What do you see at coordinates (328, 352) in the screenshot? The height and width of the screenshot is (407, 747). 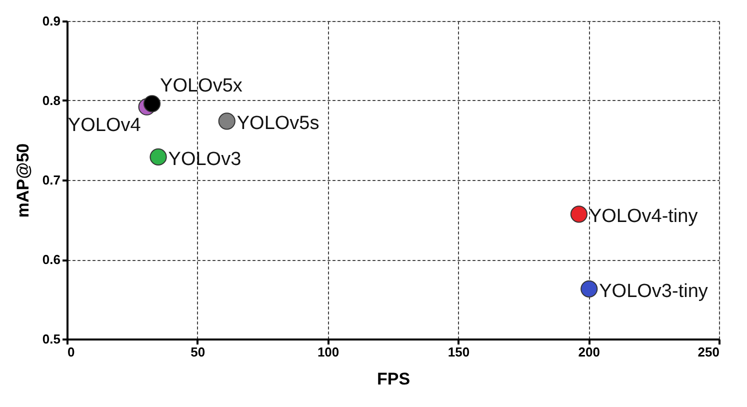 I see `x-tick-label: 100` at bounding box center [328, 352].